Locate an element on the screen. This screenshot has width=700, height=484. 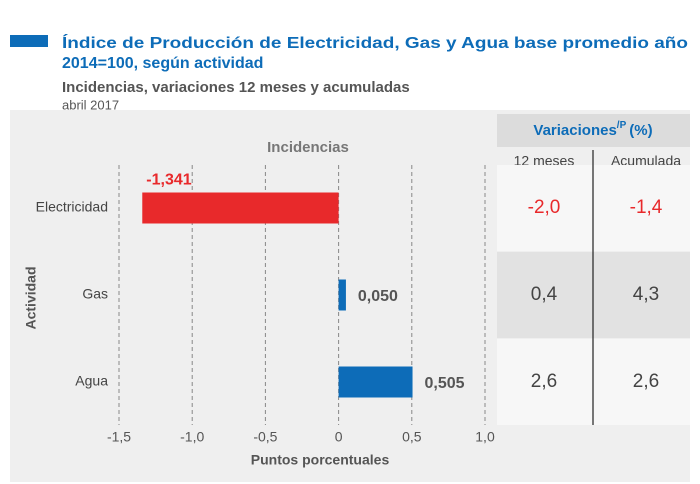
table-column: 12 meses is located at coordinates (544, 161).